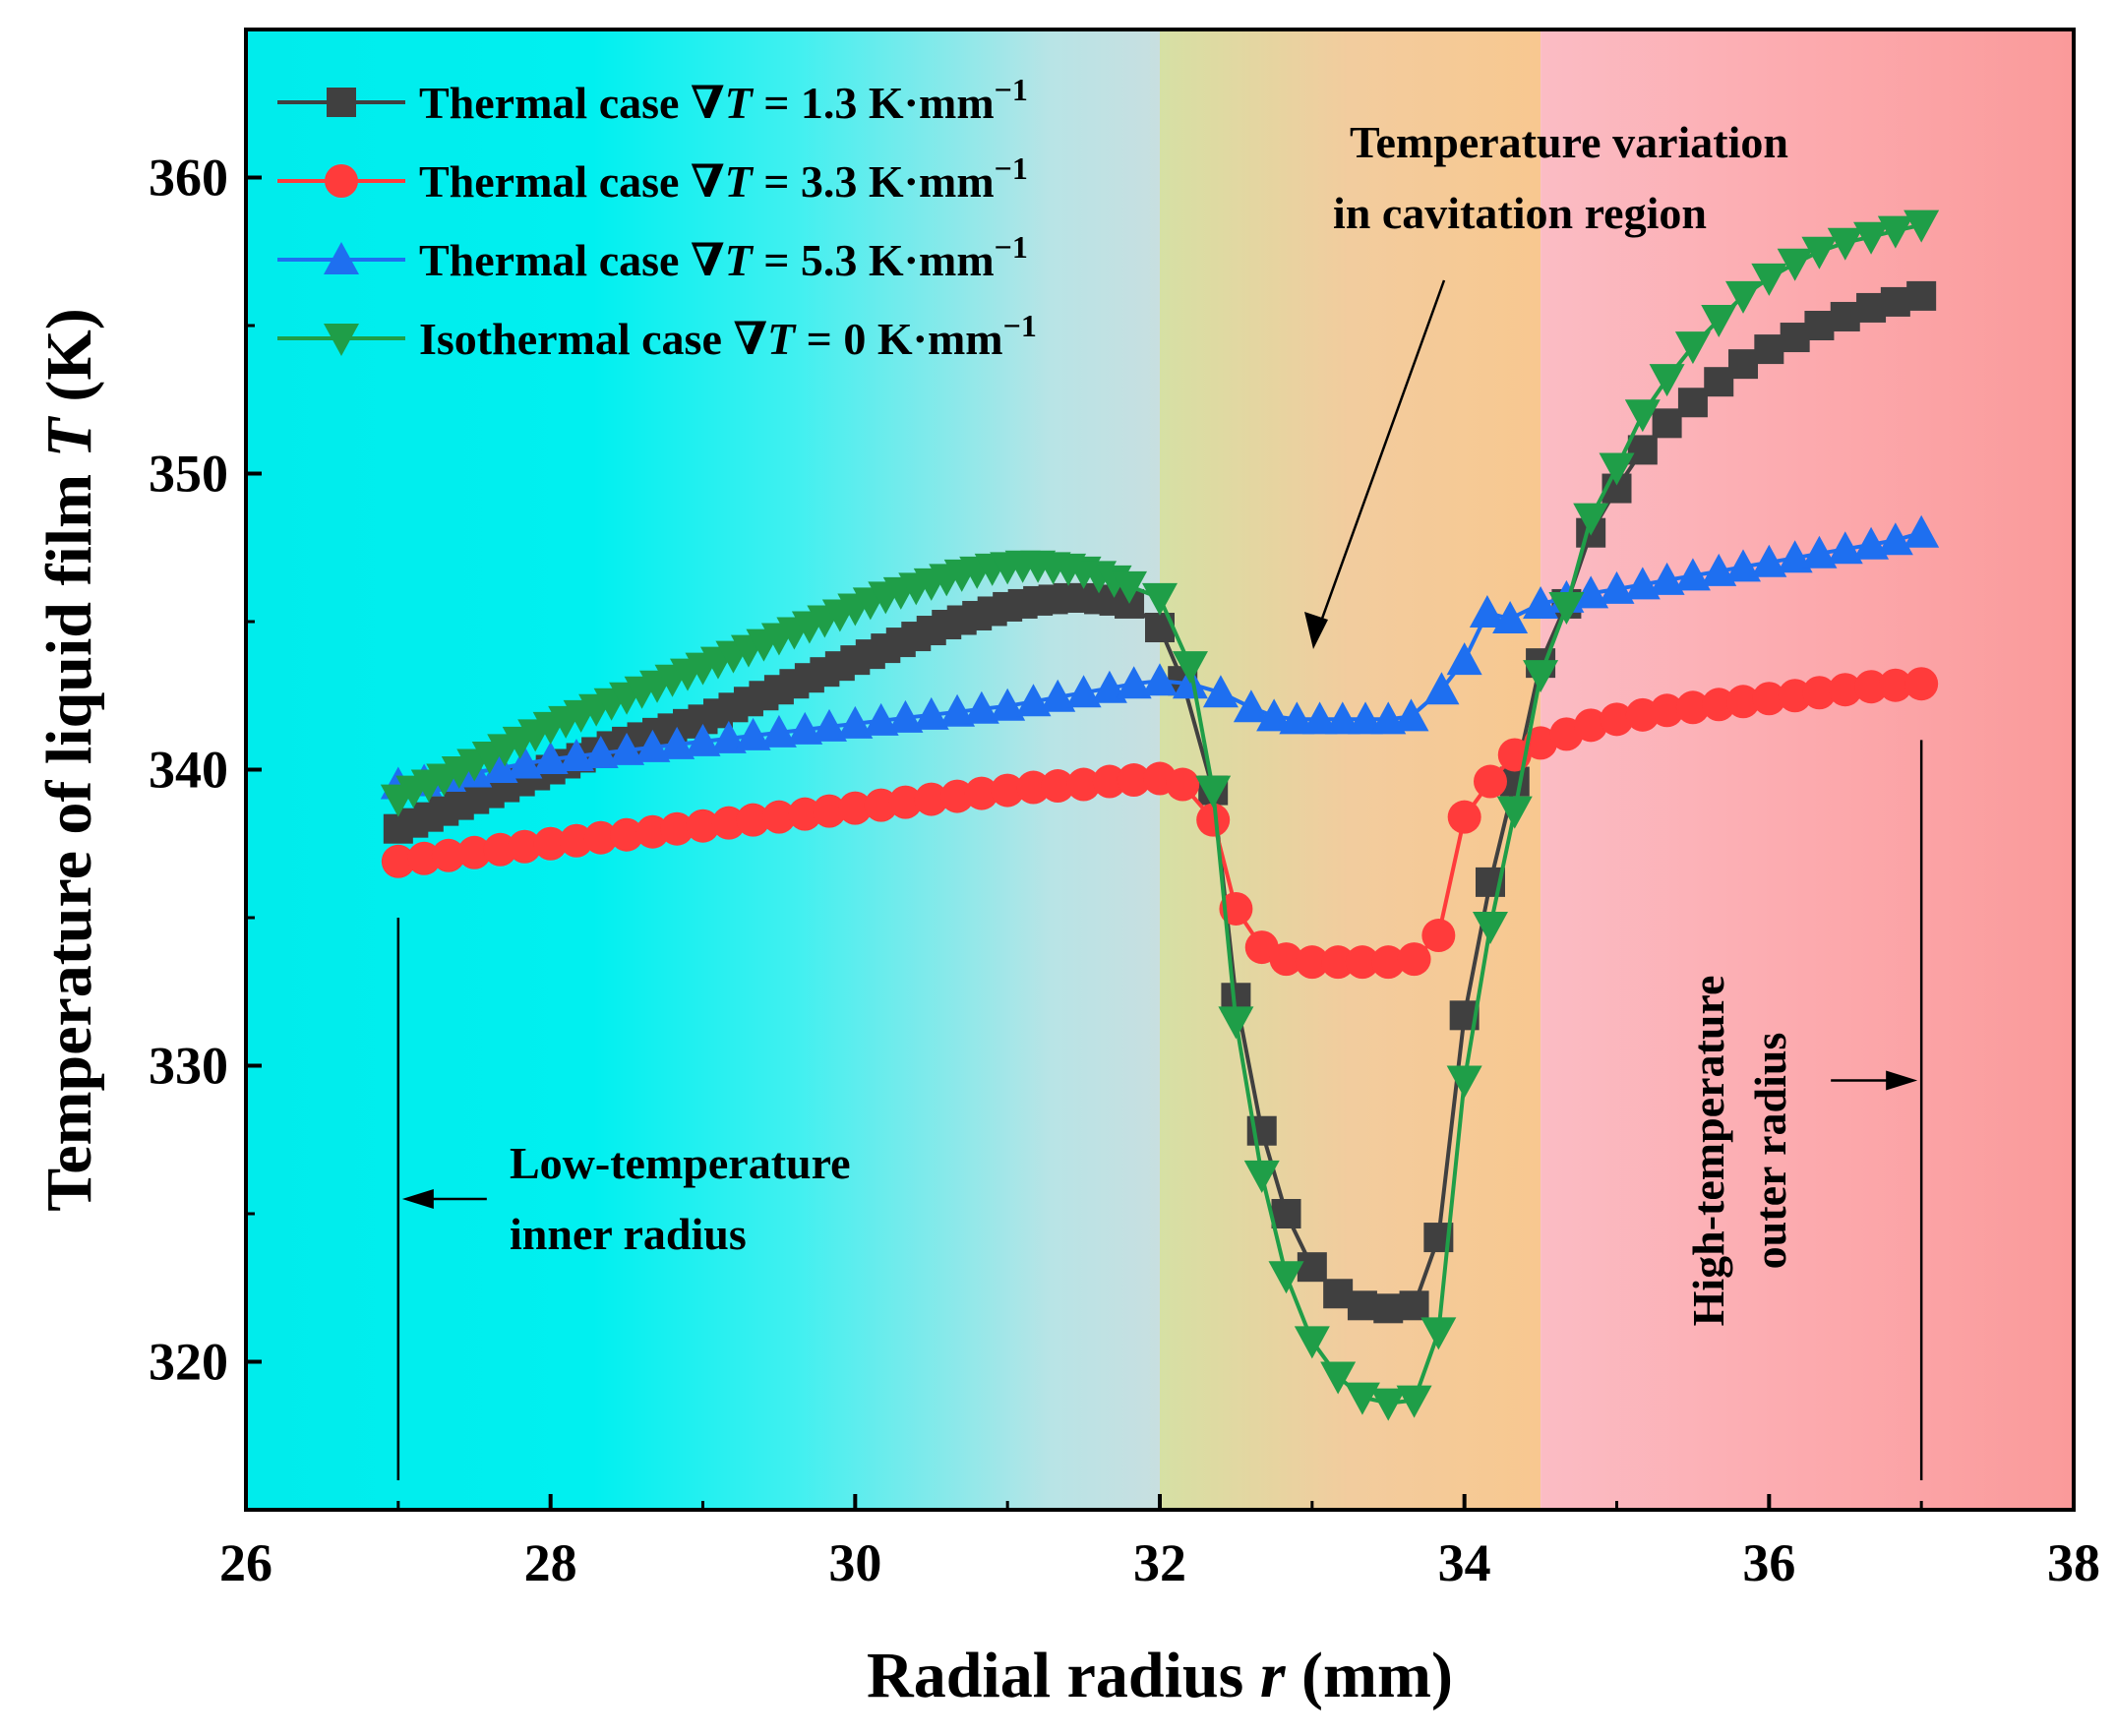  Describe the element at coordinates (723, 178) in the screenshot. I see `legend-label: Thermal case ∇T = 3.3 K·mm−1` at that location.